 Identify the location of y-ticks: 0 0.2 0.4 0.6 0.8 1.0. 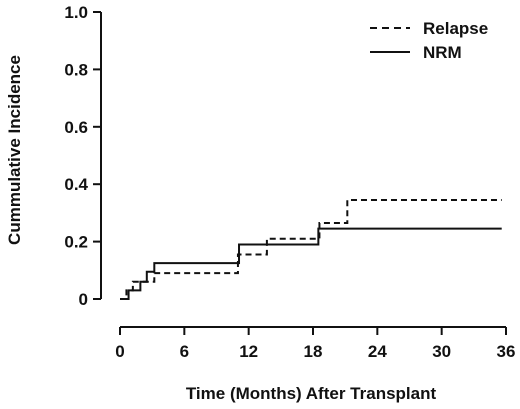
(82, 156).